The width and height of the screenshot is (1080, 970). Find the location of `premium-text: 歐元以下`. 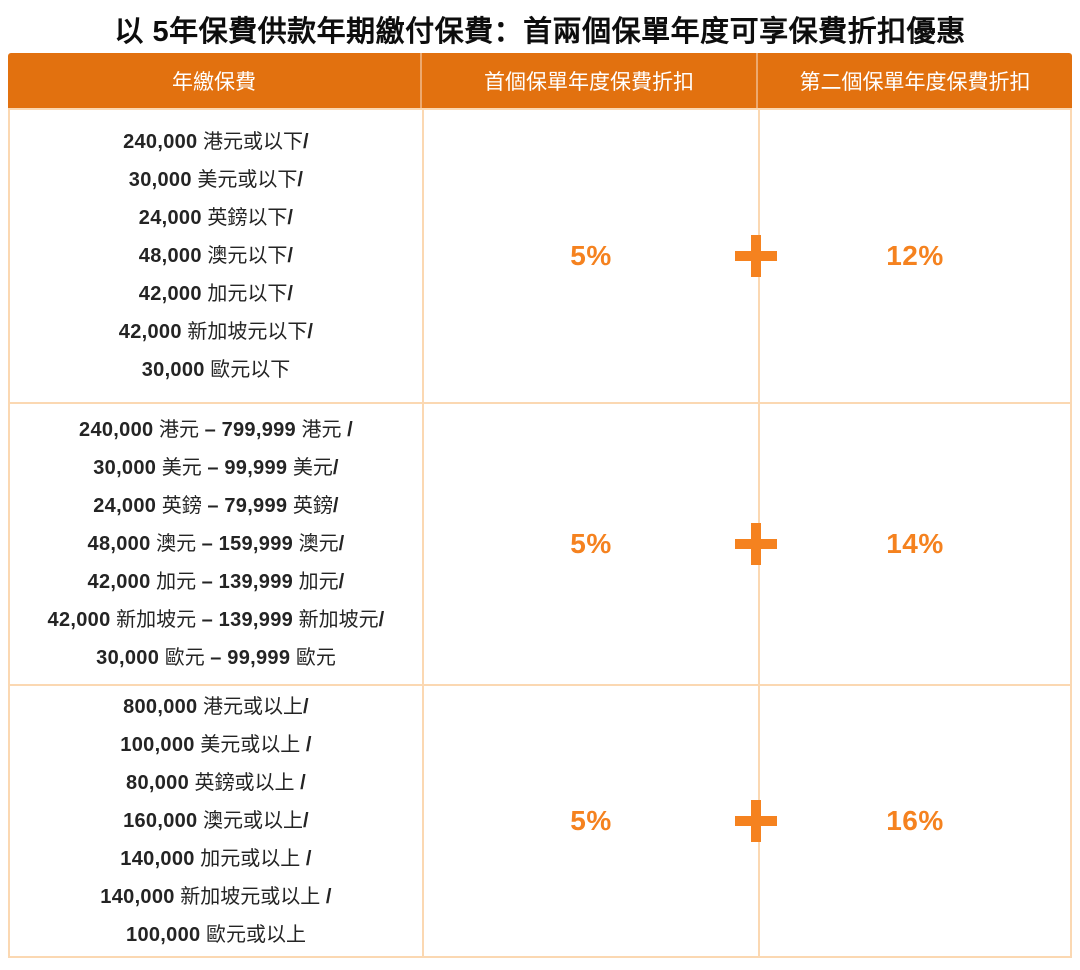

premium-text: 歐元以下 is located at coordinates (247, 370).